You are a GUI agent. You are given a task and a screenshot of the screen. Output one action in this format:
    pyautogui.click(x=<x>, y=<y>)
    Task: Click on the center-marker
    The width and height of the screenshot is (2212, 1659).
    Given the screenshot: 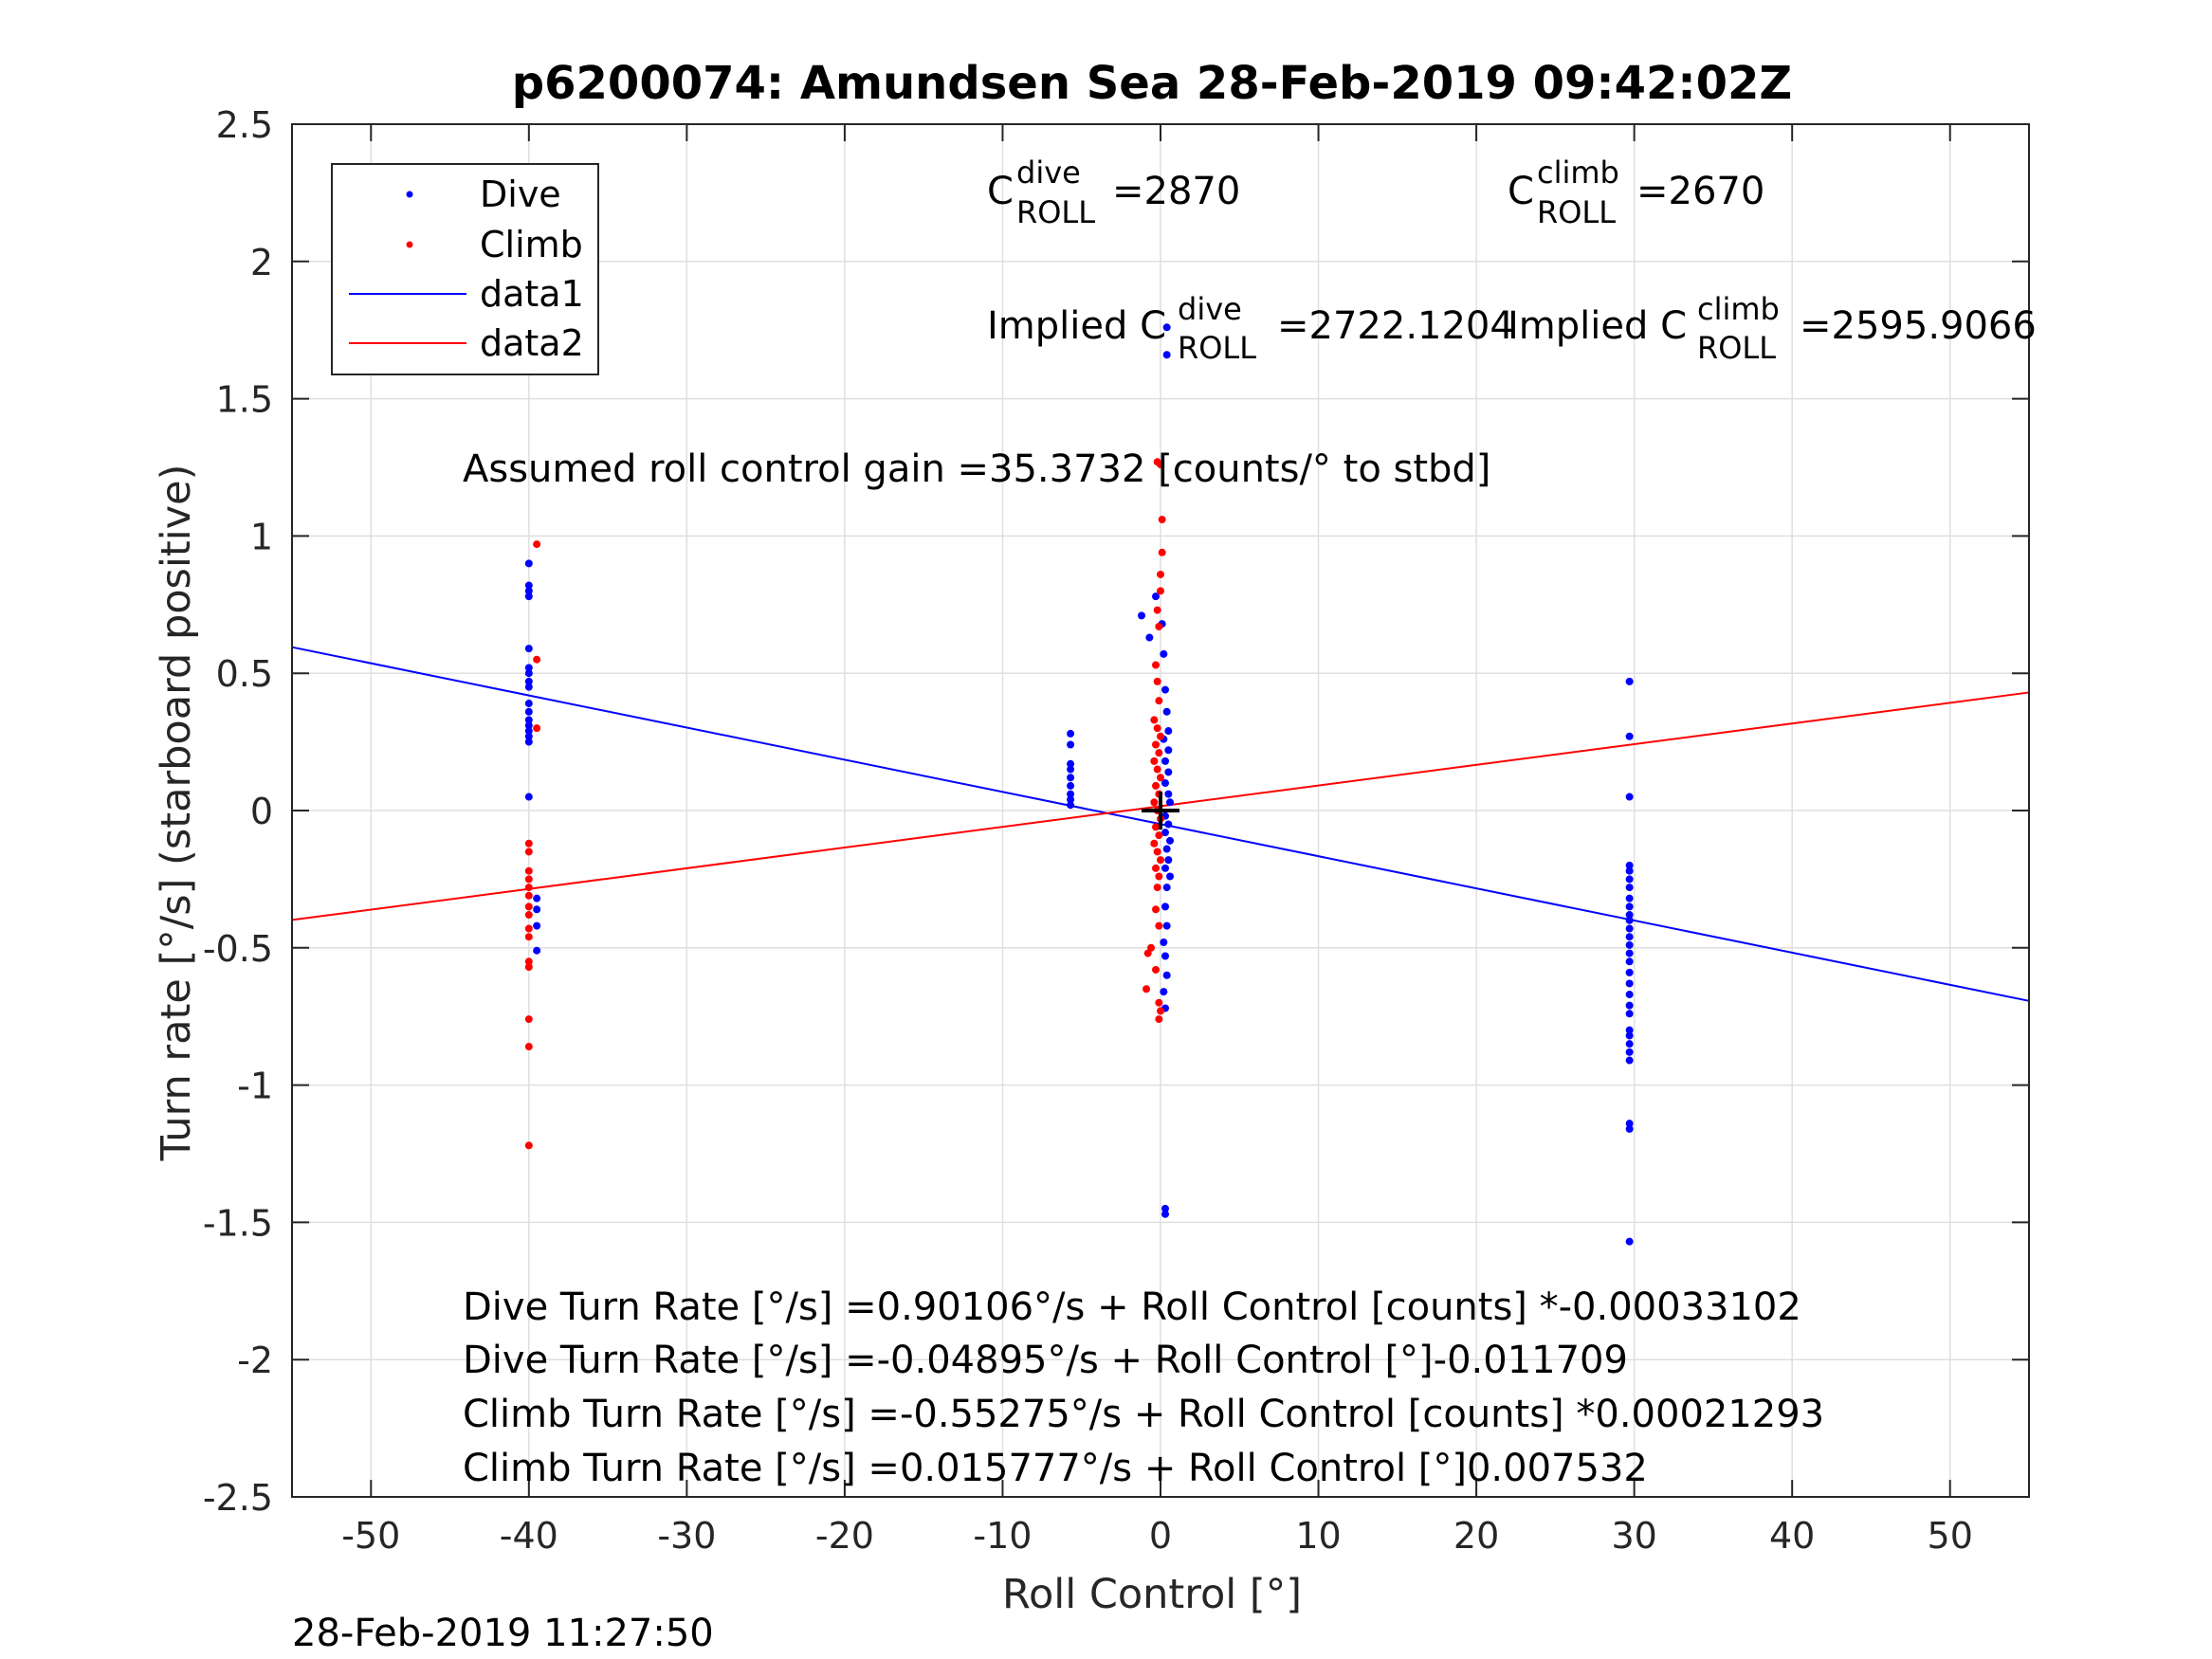 What is the action you would take?
    pyautogui.click(x=1160, y=811)
    